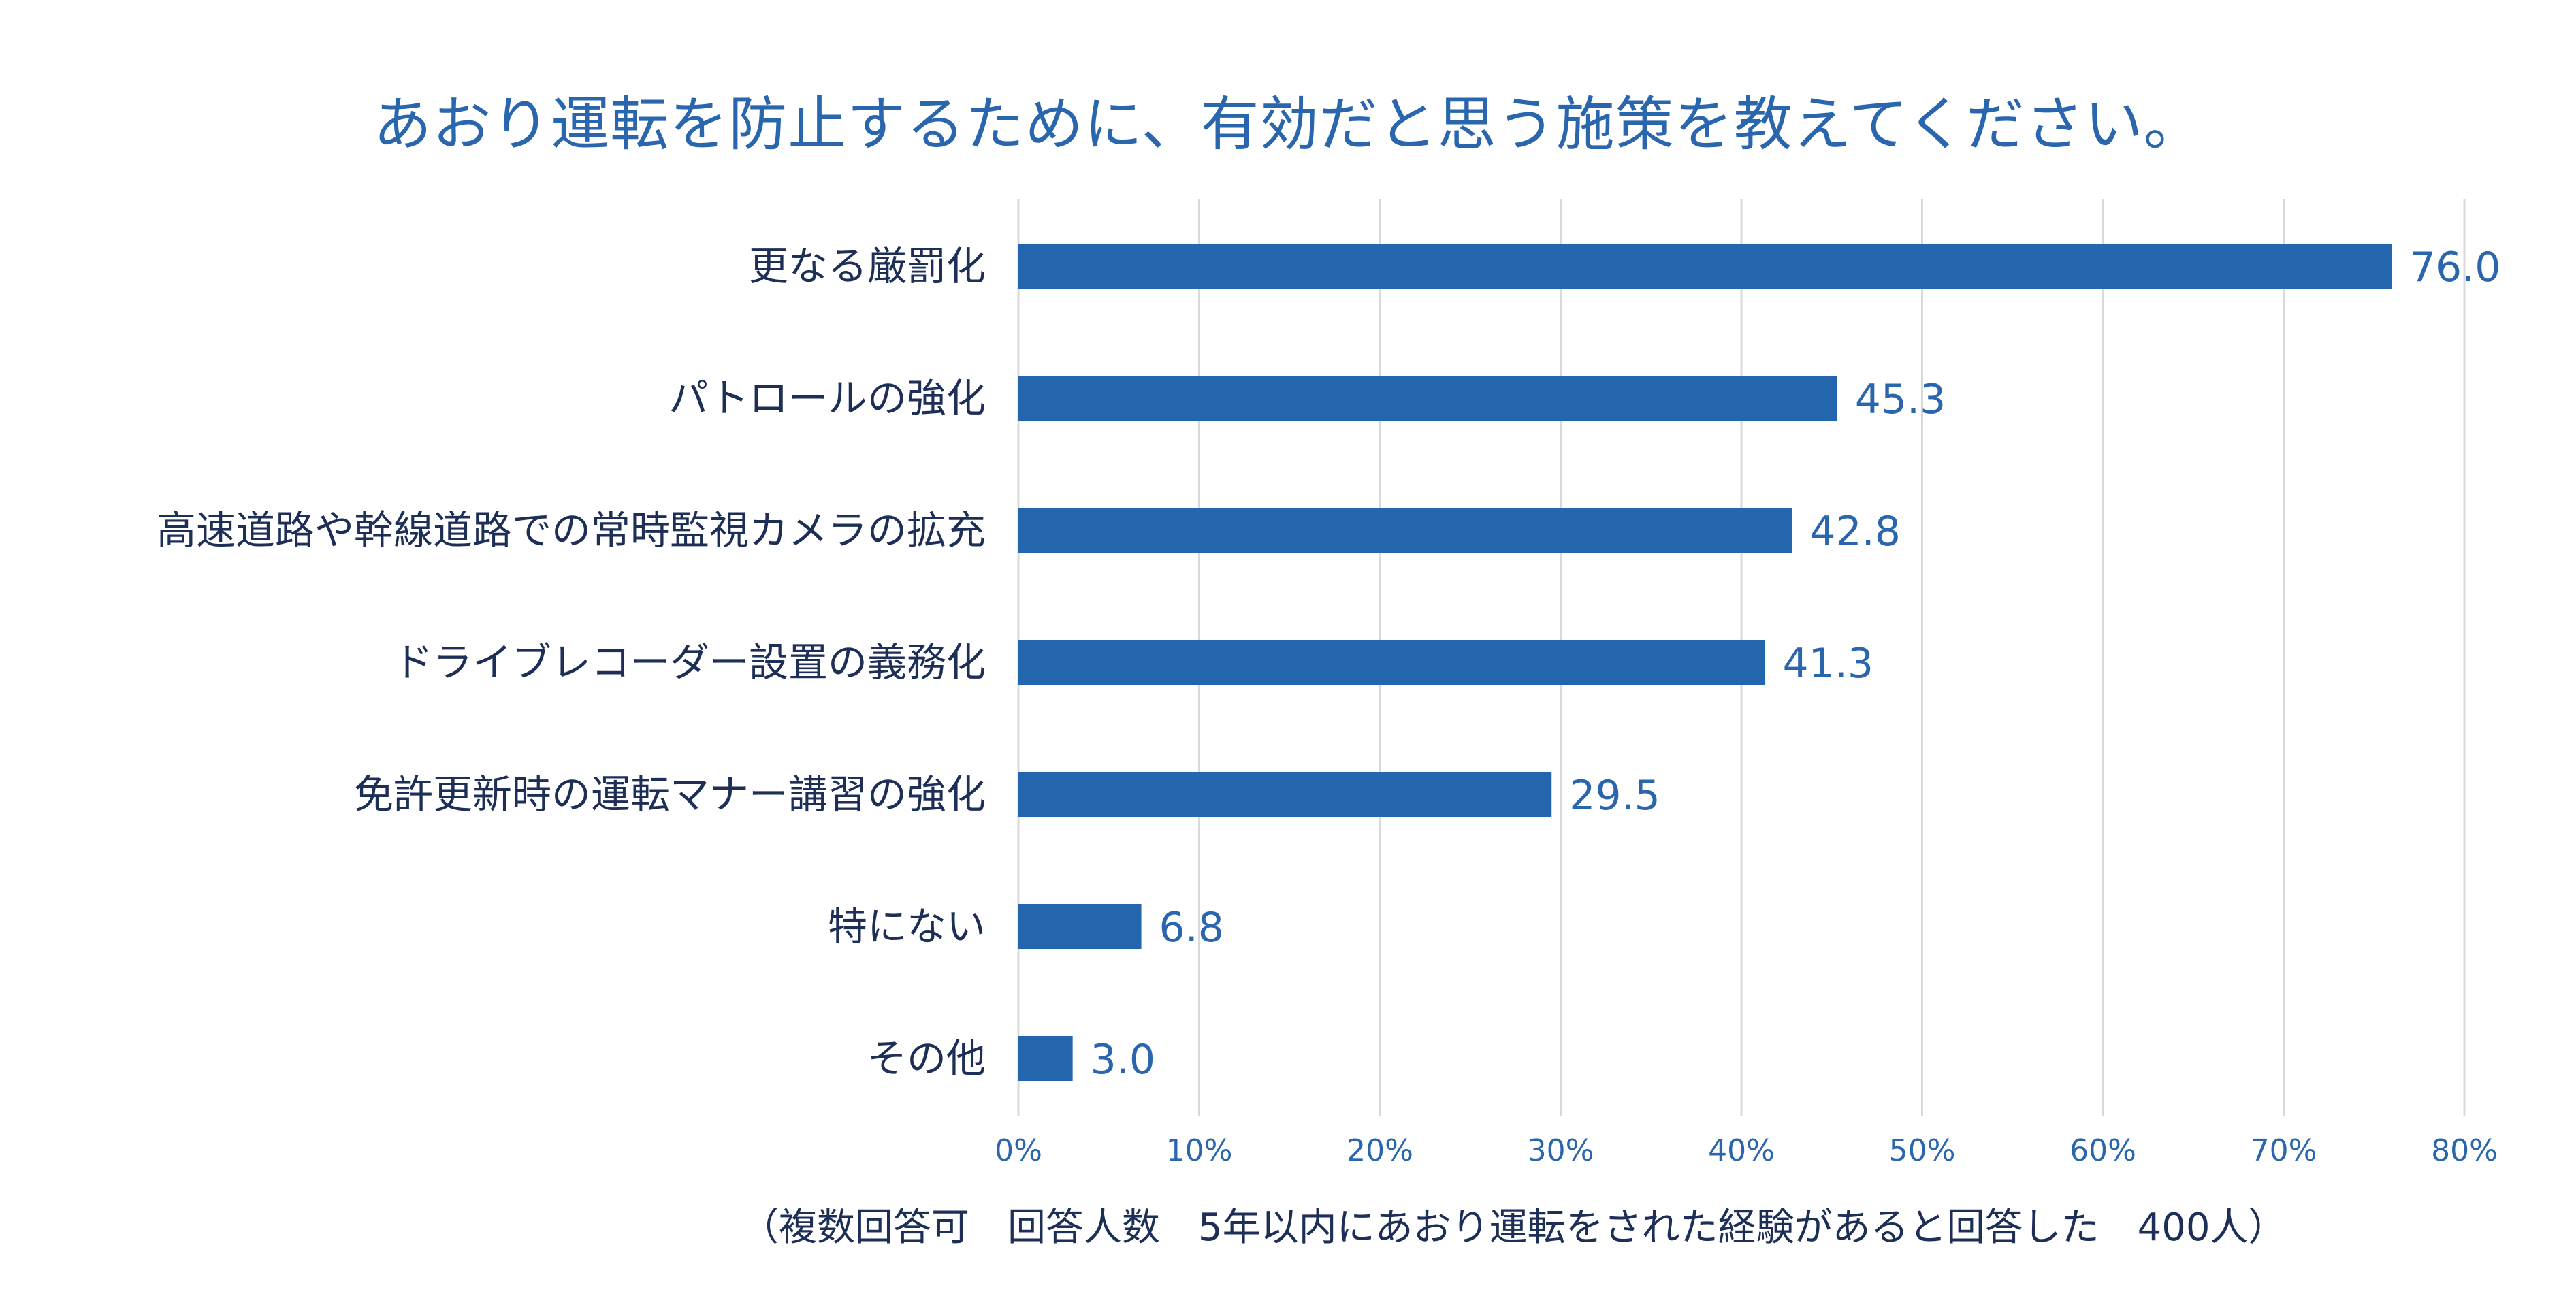 The width and height of the screenshot is (2576, 1296). I want to click on data-label: 45.3, so click(1901, 399).